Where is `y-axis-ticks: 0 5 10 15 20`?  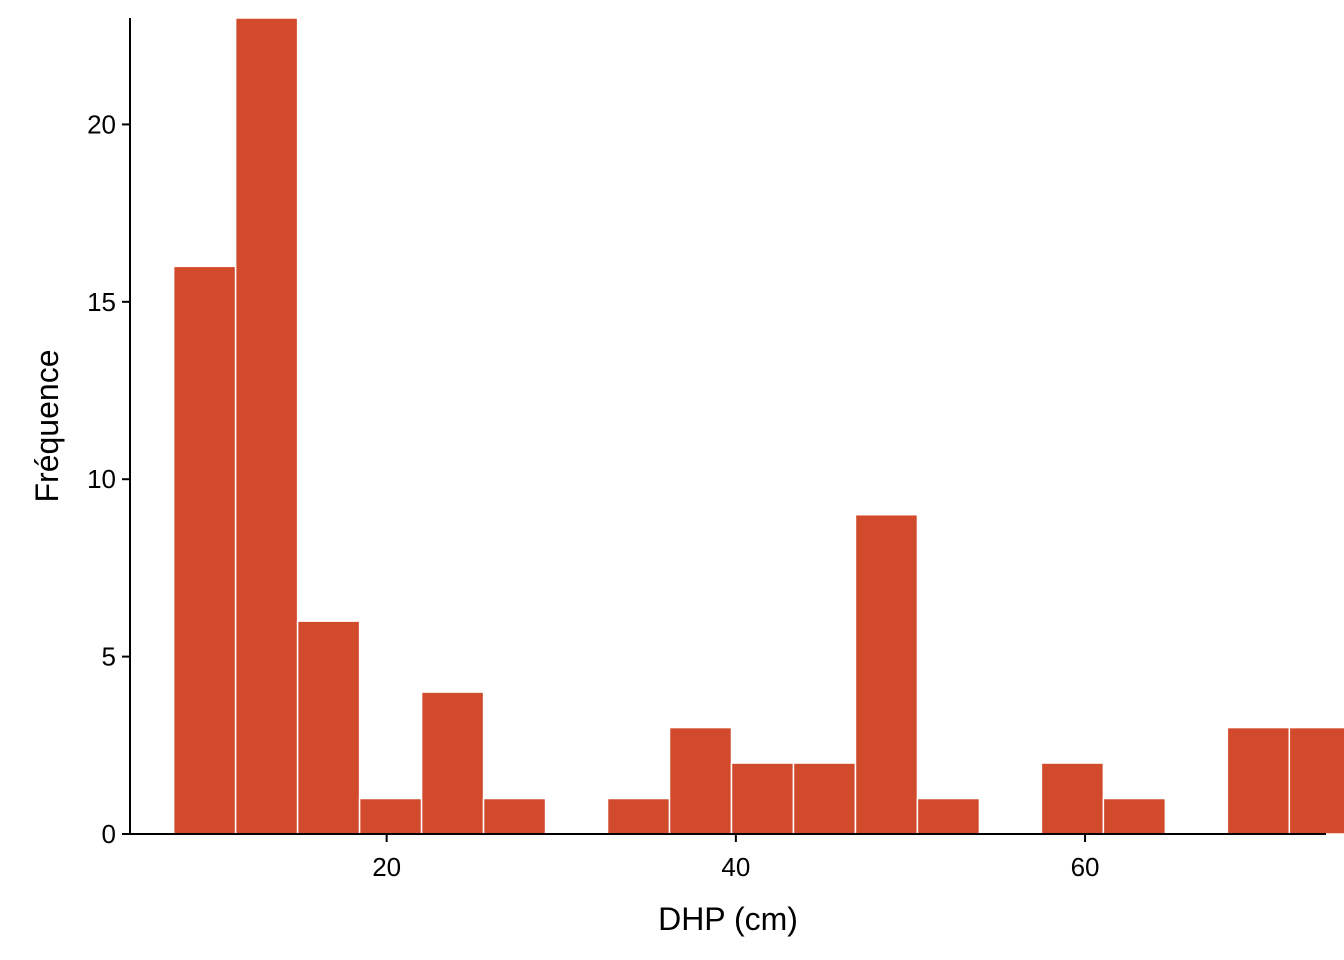
y-axis-ticks: 0 5 10 15 20 is located at coordinates (108, 479).